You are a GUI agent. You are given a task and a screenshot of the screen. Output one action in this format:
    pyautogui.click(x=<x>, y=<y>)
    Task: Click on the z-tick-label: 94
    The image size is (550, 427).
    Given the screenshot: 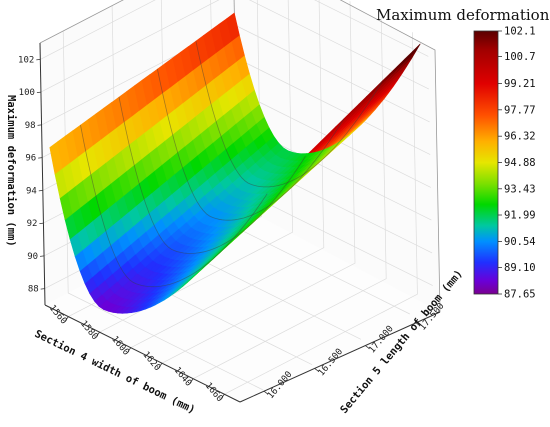 What is the action you would take?
    pyautogui.click(x=31, y=191)
    